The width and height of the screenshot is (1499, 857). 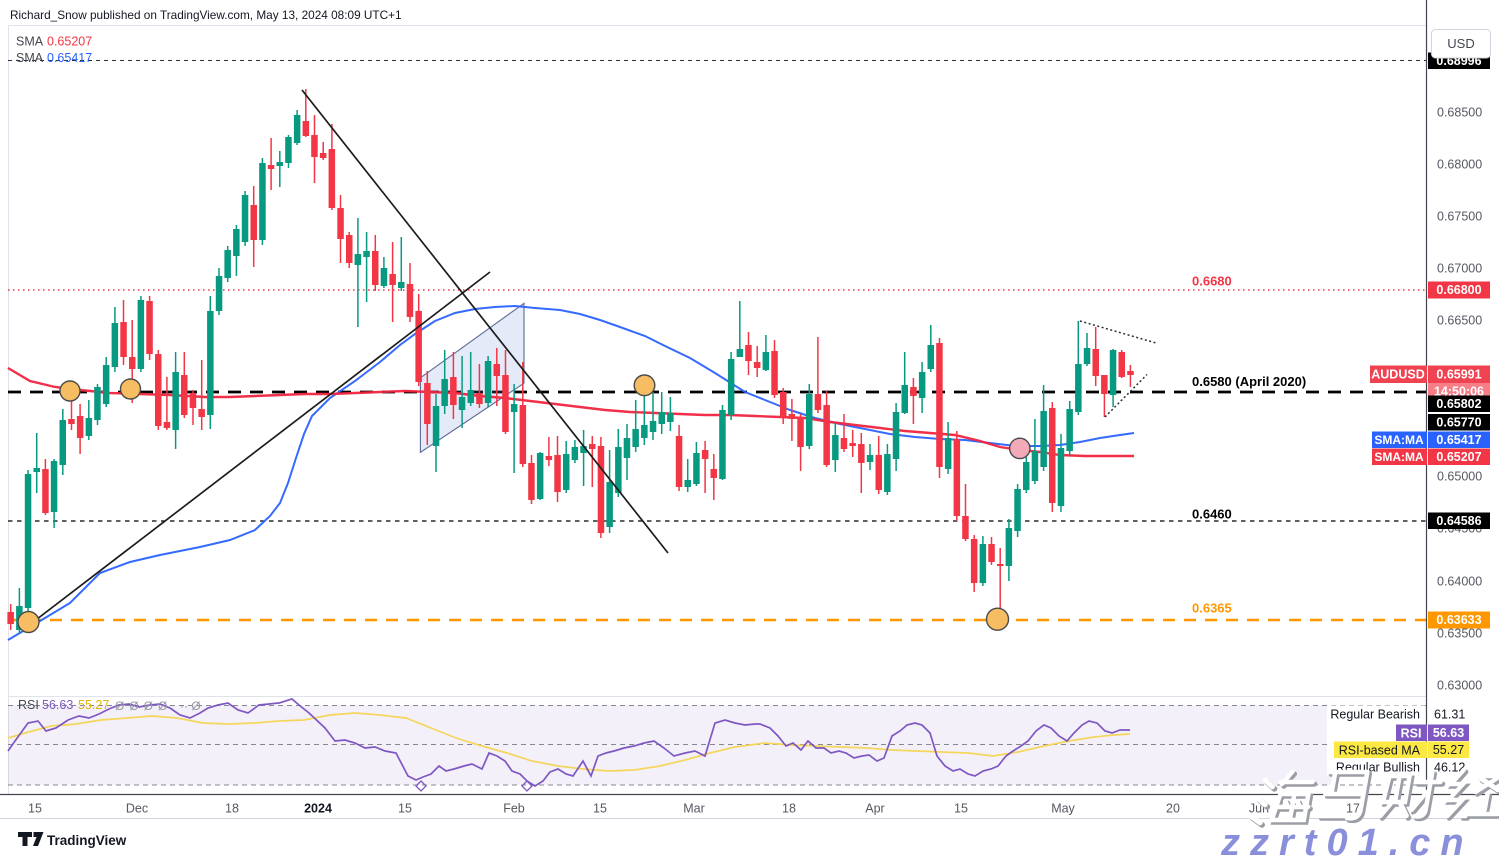 What do you see at coordinates (874, 809) in the screenshot?
I see `svg-text: Apr` at bounding box center [874, 809].